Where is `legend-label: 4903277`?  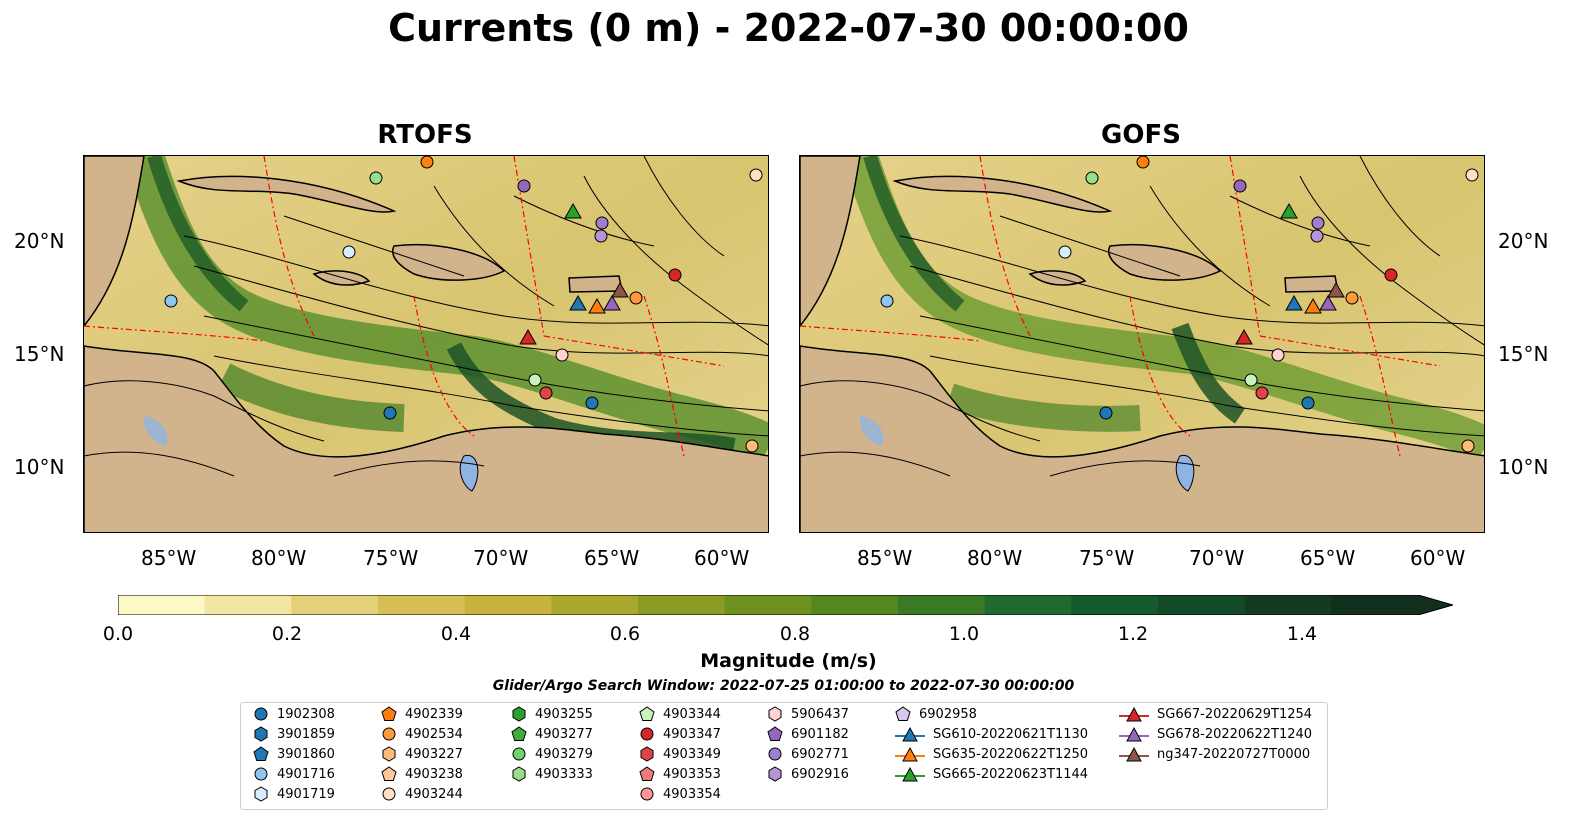 legend-label: 4903277 is located at coordinates (564, 734).